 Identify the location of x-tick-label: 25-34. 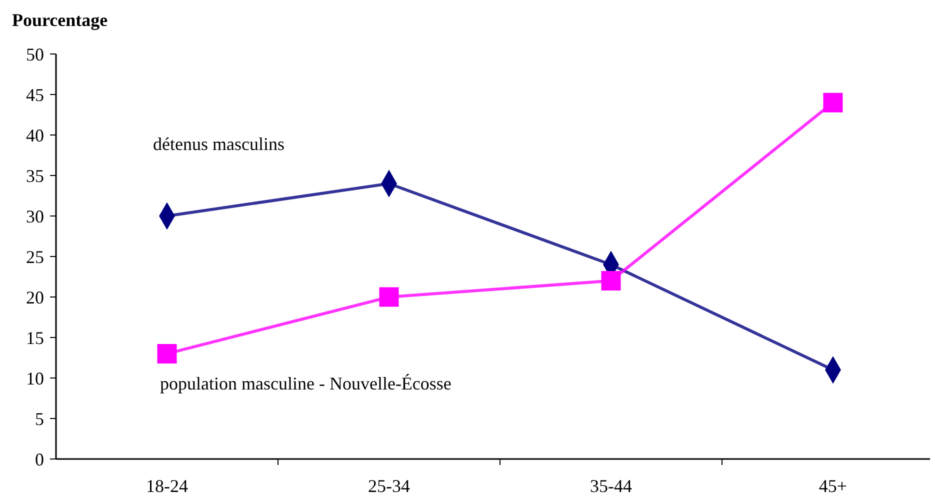
(389, 486).